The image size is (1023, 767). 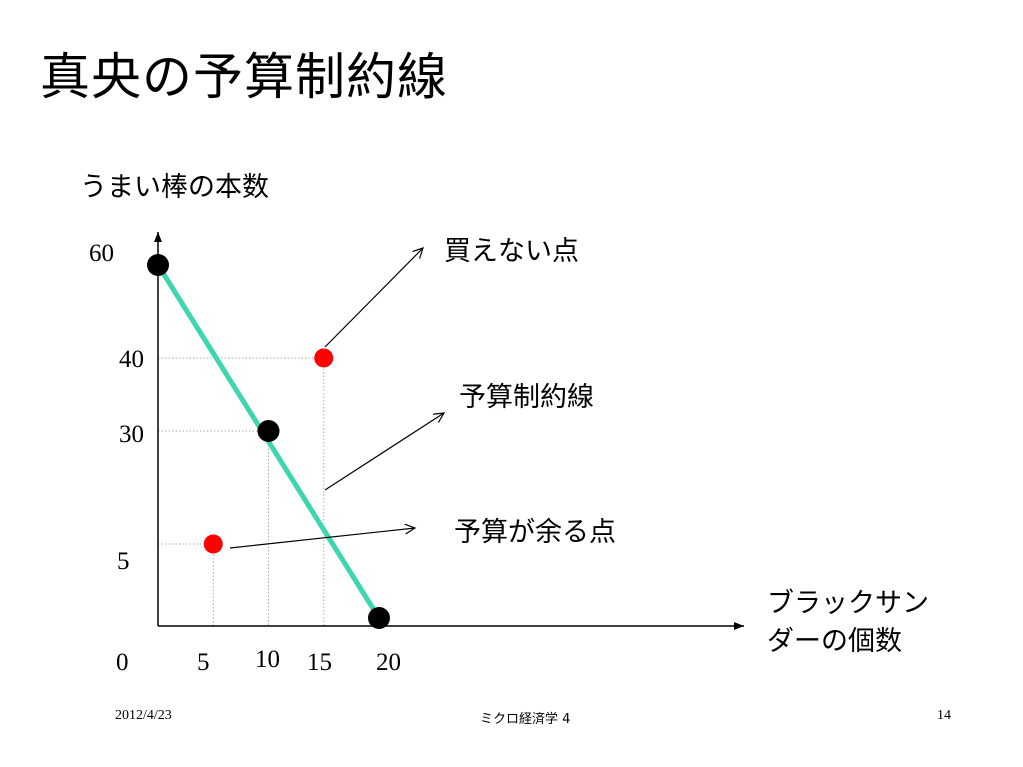 What do you see at coordinates (834, 641) in the screenshot?
I see `x-axis-title-line-2: ダーの個数` at bounding box center [834, 641].